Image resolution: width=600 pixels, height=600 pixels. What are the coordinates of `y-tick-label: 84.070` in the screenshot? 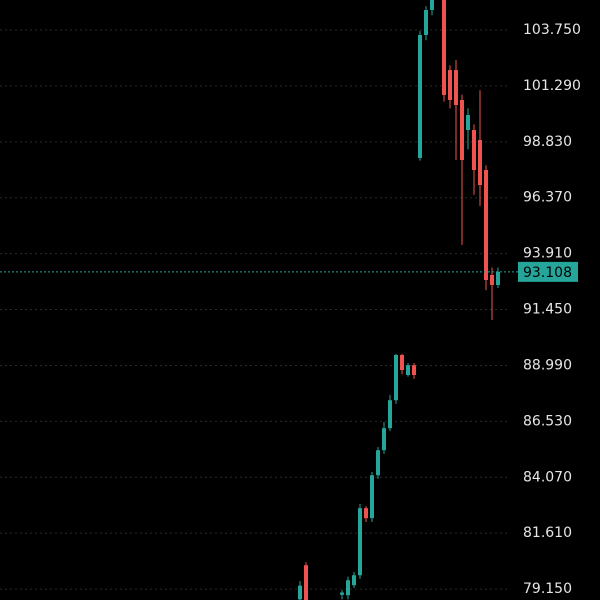 It's located at (547, 477).